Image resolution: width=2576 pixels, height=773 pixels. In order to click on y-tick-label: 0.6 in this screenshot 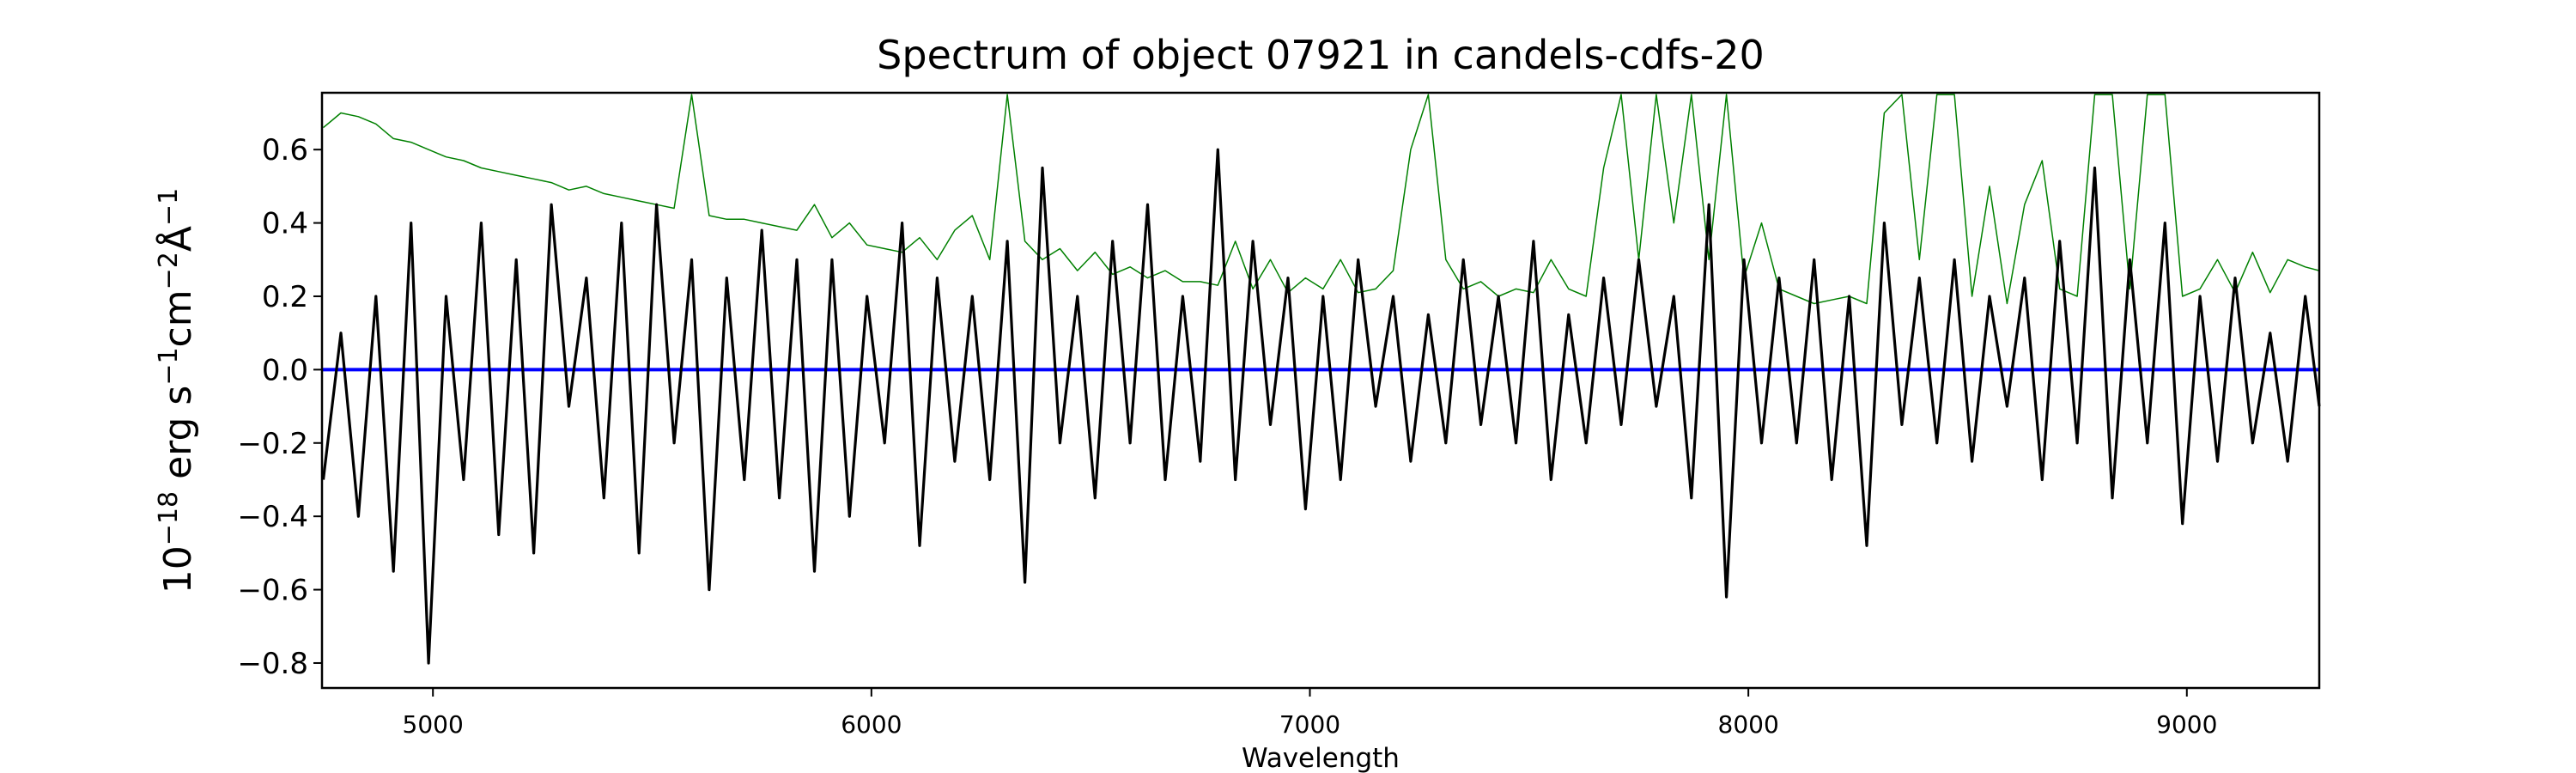, I will do `click(285, 150)`.